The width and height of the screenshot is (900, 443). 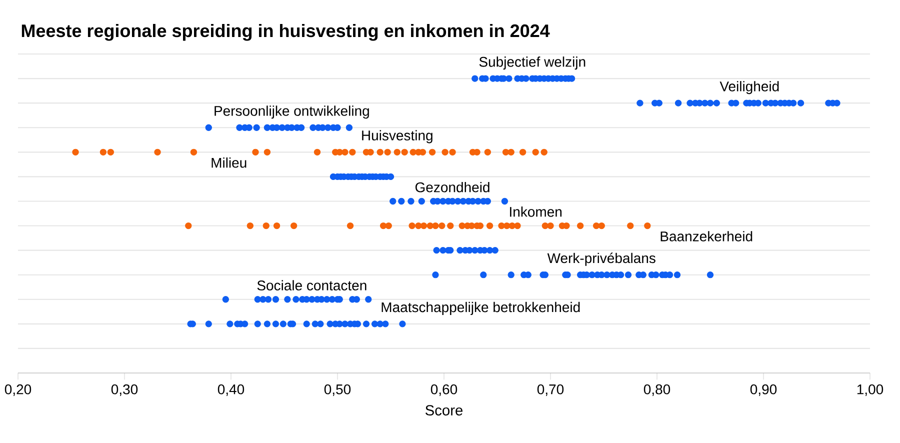 I want to click on y-tick-label: Gezondheid, so click(x=452, y=187).